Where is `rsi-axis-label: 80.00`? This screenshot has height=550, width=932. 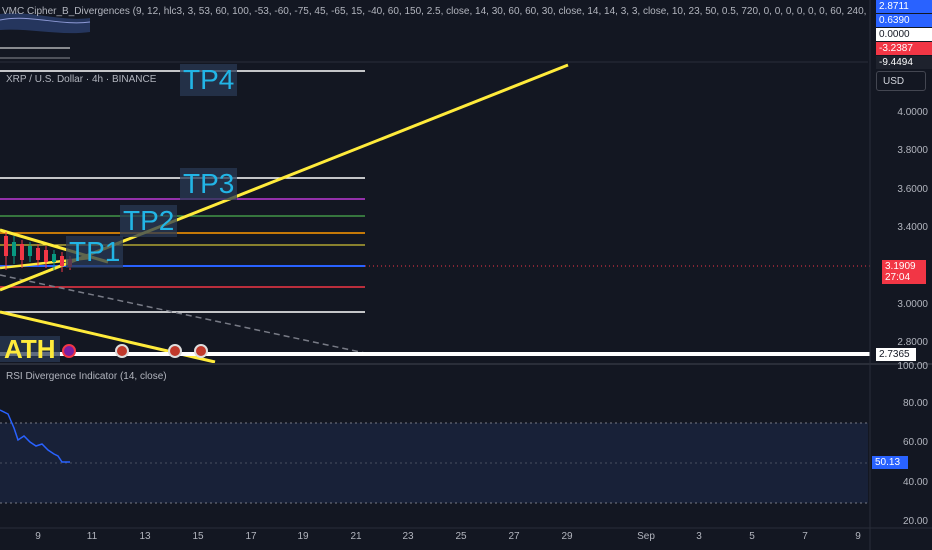
rsi-axis-label: 80.00 is located at coordinates (915, 403).